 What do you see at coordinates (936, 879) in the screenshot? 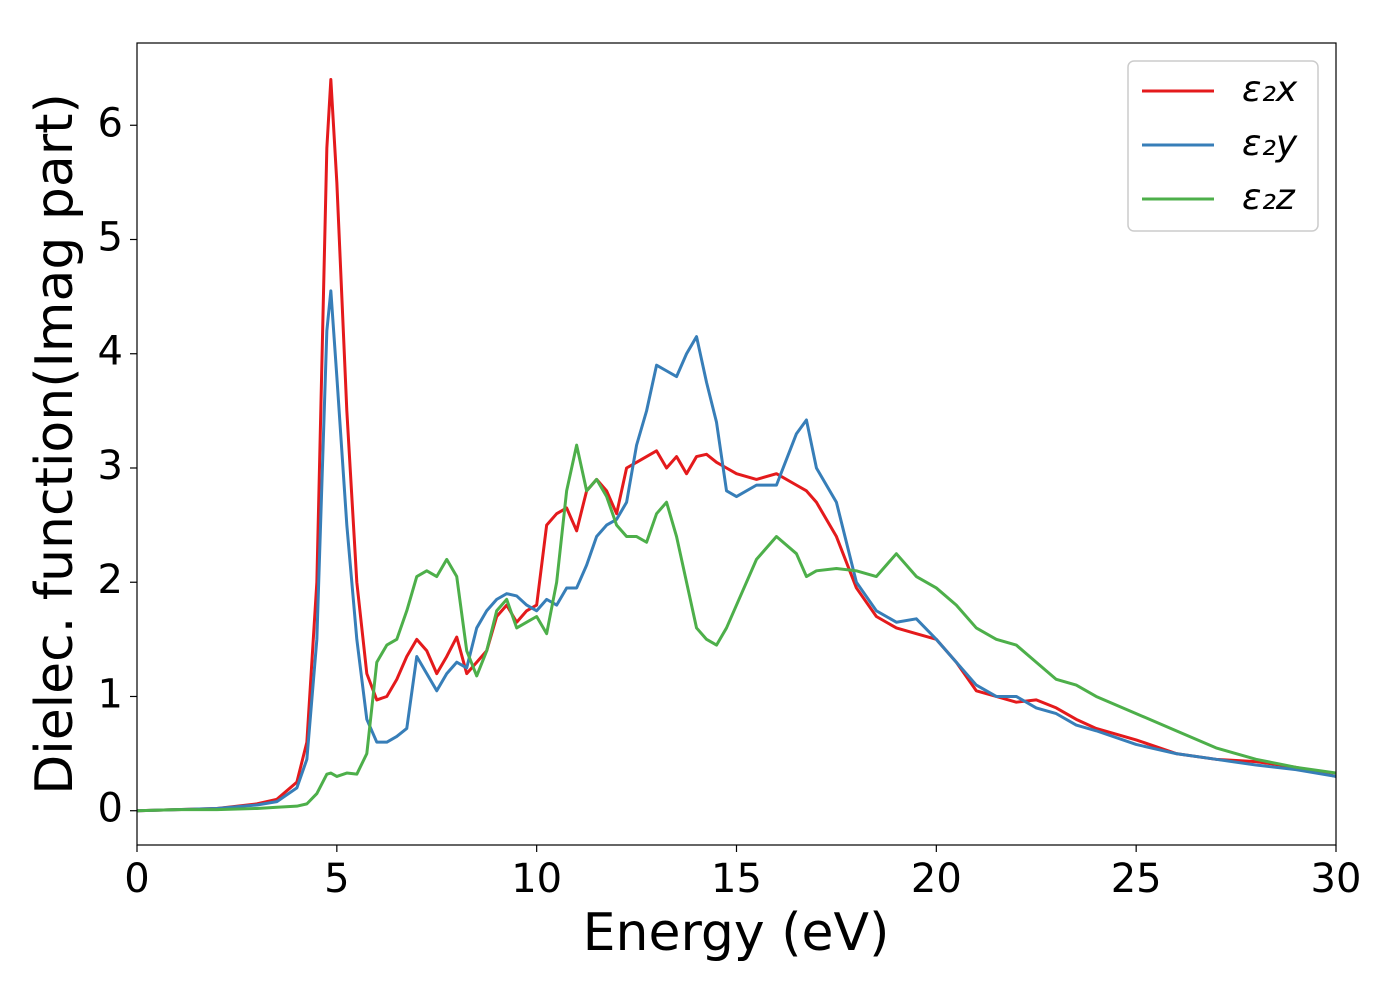
I see `x-tick-label: 20` at bounding box center [936, 879].